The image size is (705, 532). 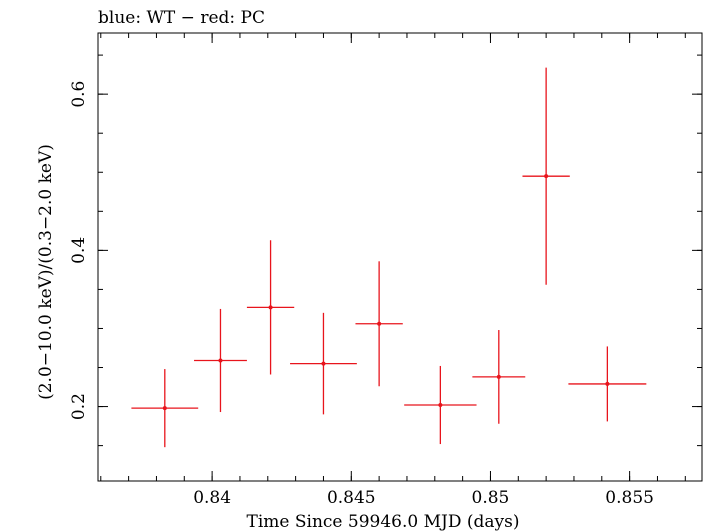 What do you see at coordinates (491, 498) in the screenshot?
I see `x-tick-label: 0.85` at bounding box center [491, 498].